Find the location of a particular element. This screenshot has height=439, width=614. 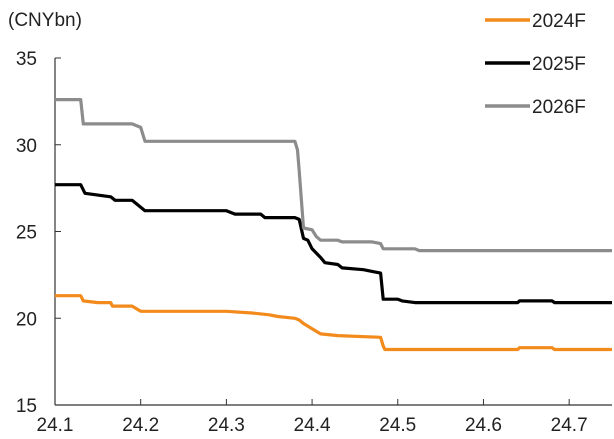

series-line-2024f is located at coordinates (333, 323).